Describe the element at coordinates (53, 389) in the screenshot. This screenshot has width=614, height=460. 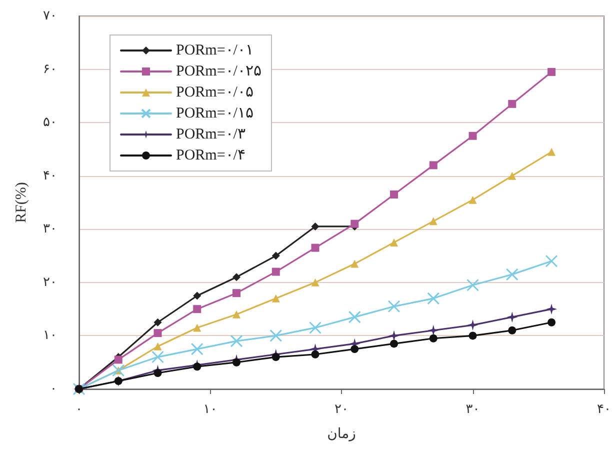
I see `y-tick-label: ۰` at that location.